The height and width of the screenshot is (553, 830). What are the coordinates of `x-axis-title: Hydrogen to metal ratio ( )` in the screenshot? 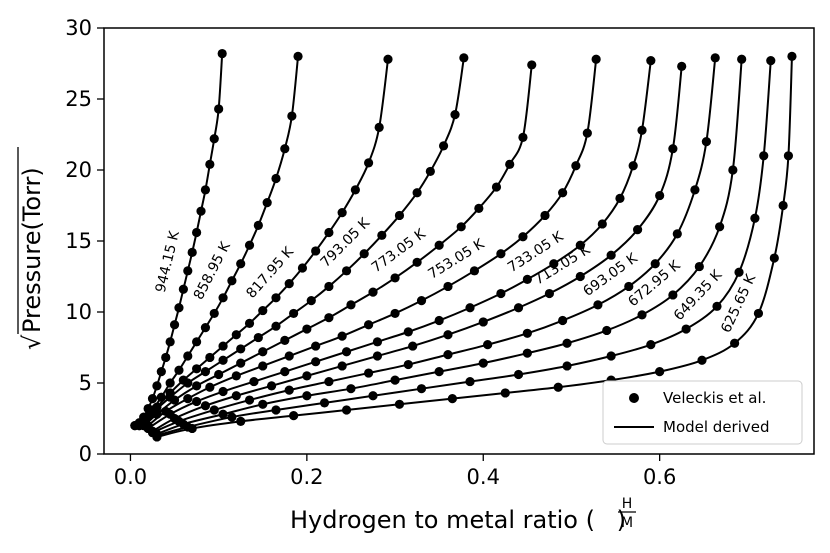 It's located at (458, 520).